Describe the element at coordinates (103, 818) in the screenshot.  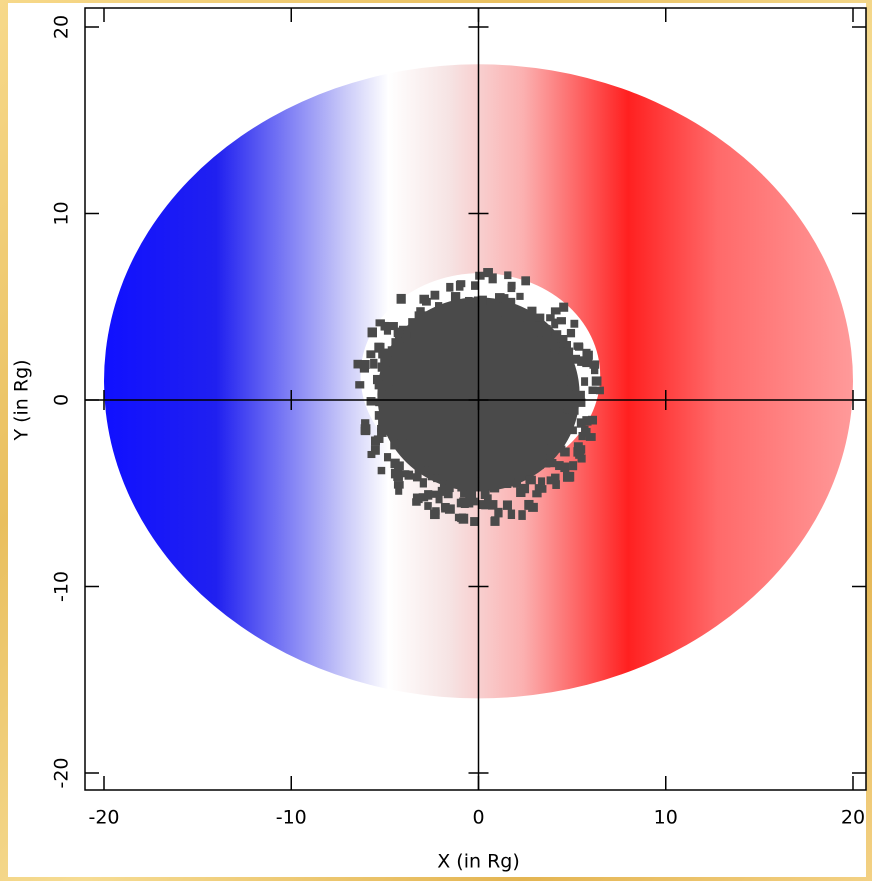
I see `x-tick-label: -20` at that location.